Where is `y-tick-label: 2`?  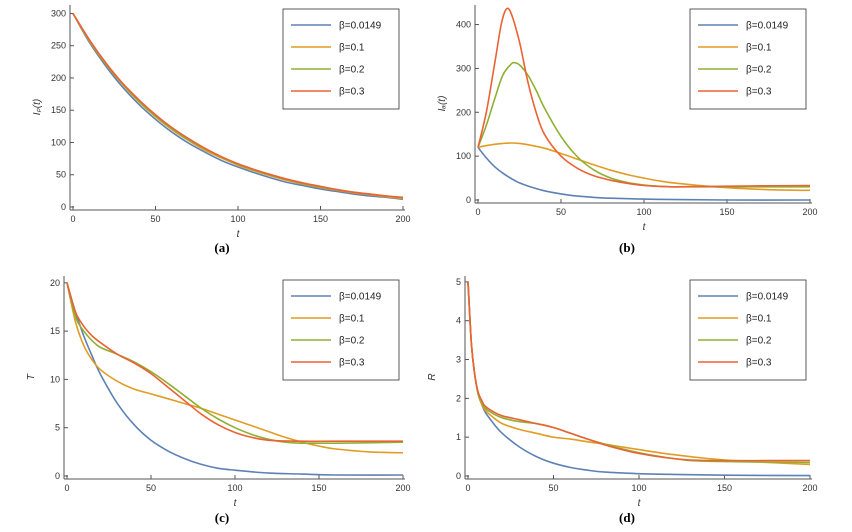 y-tick-label: 2 is located at coordinates (458, 398).